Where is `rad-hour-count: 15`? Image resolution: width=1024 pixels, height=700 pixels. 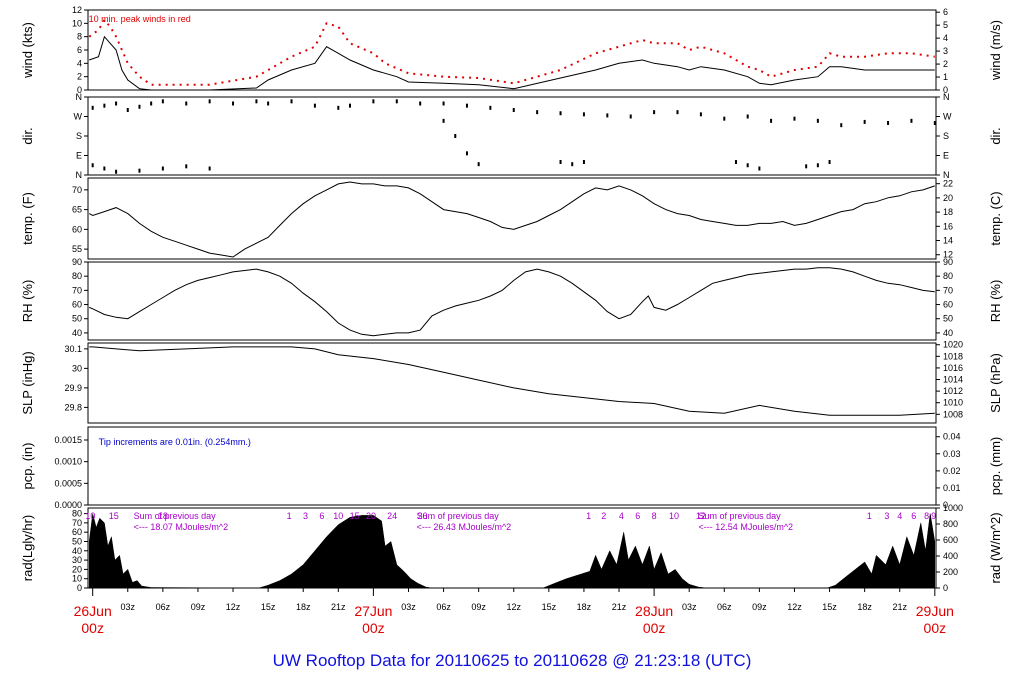 rad-hour-count: 15 is located at coordinates (114, 516).